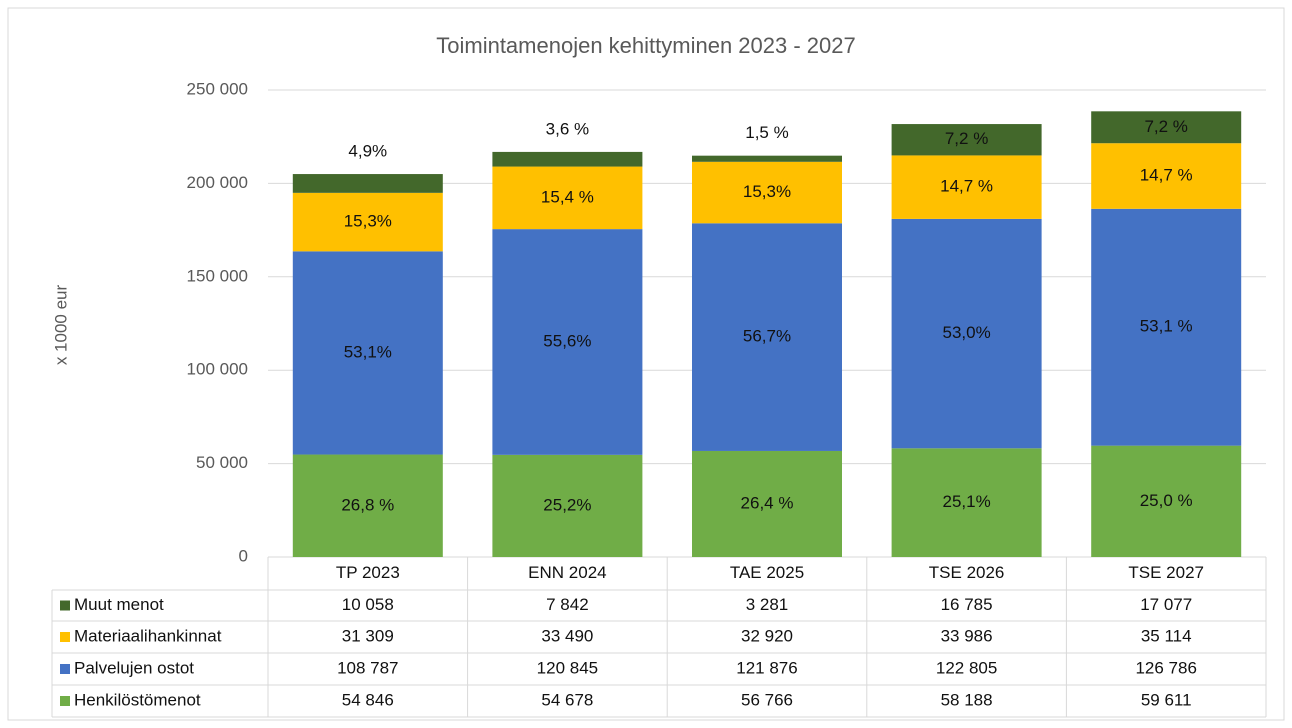  I want to click on table-cell: 35 114, so click(1166, 635).